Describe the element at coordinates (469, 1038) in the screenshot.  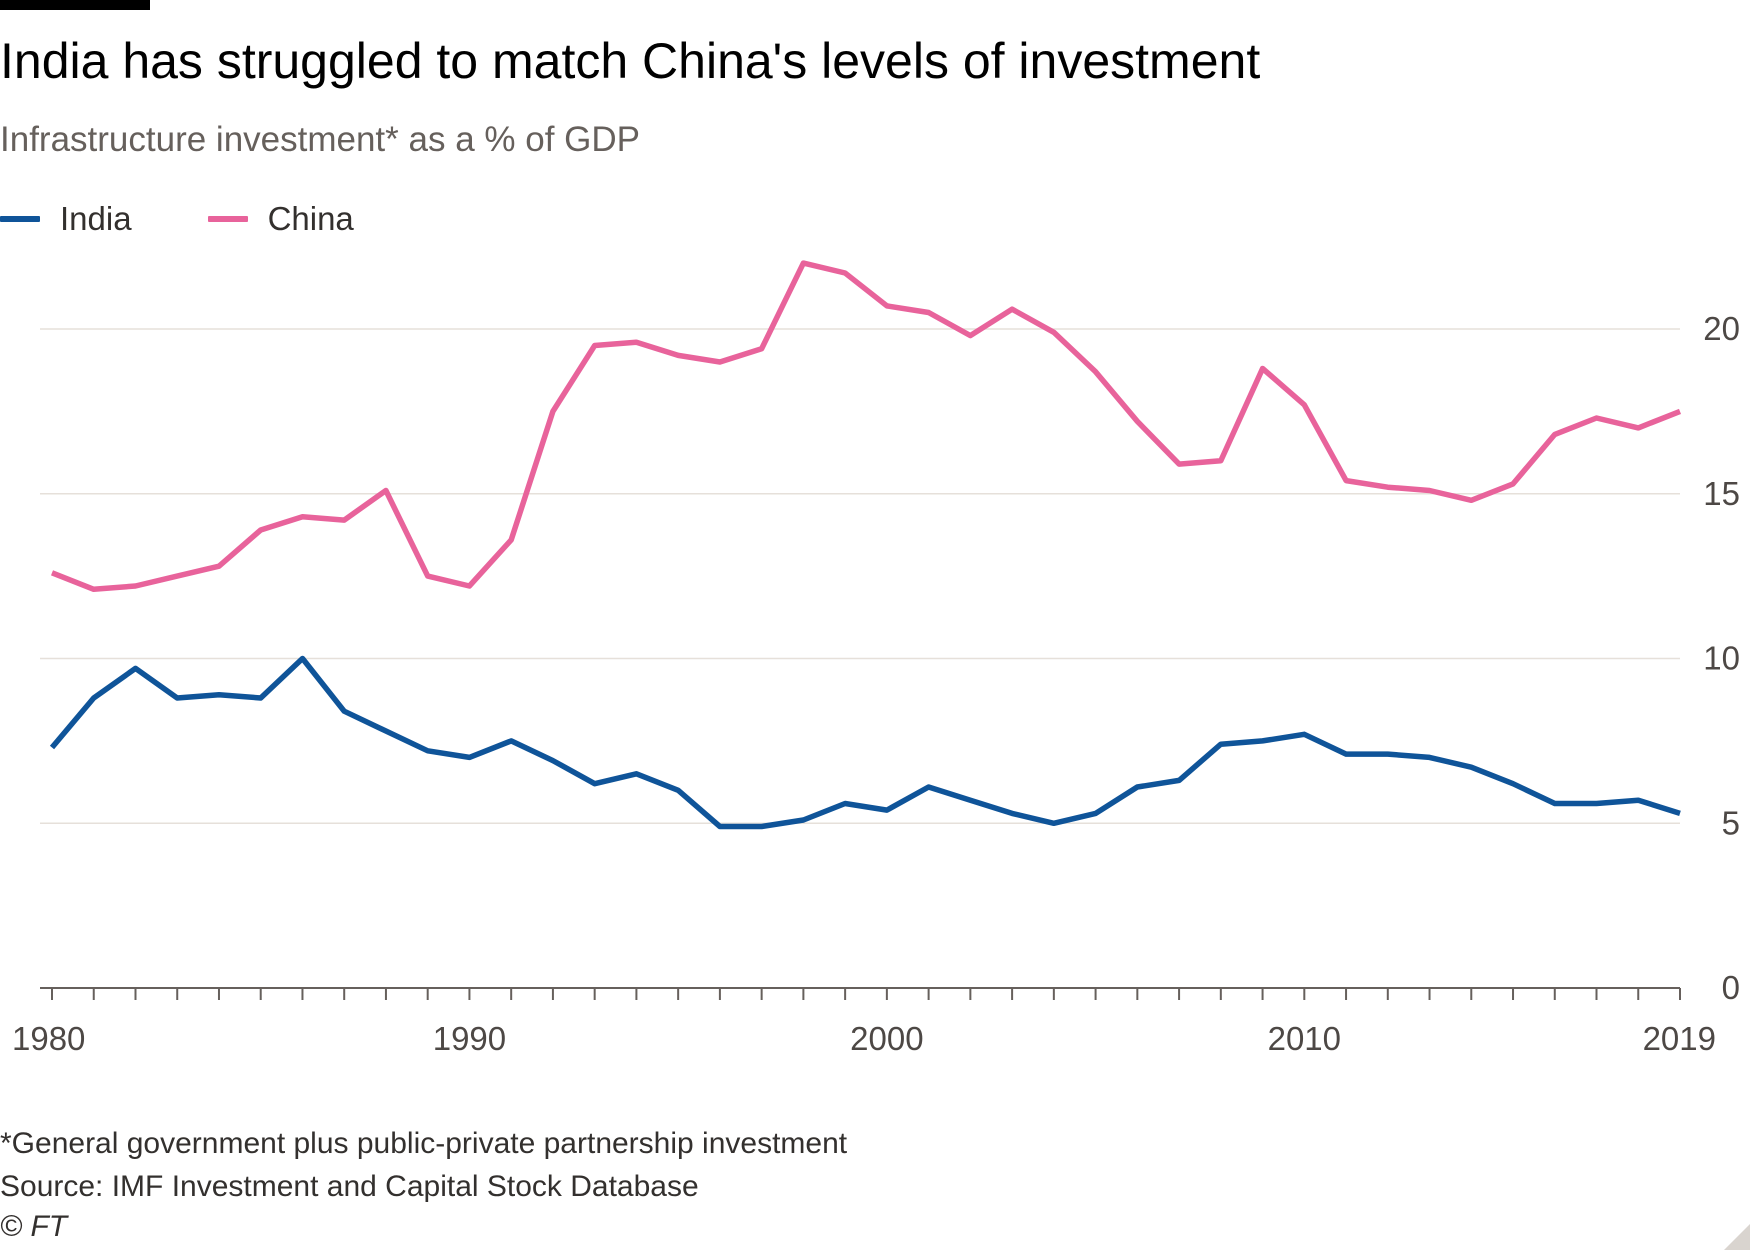
I see `x-tick-label: 1990` at that location.